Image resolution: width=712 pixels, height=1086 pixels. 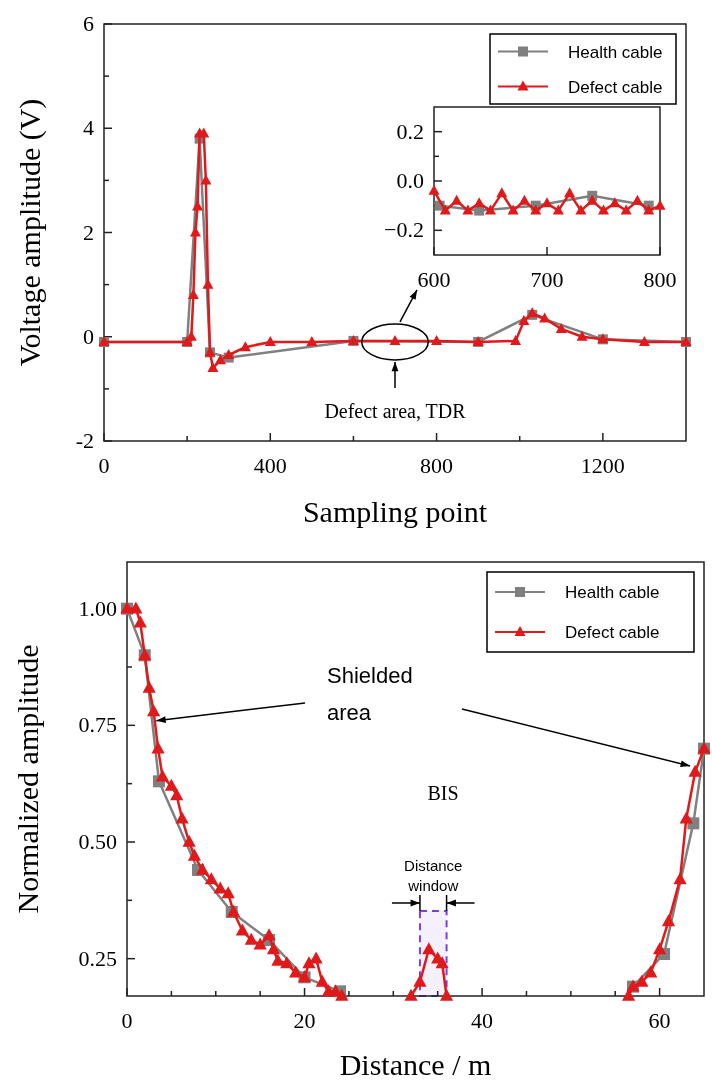 What do you see at coordinates (404, 230) in the screenshot?
I see `y-tick-label: −0.2` at bounding box center [404, 230].